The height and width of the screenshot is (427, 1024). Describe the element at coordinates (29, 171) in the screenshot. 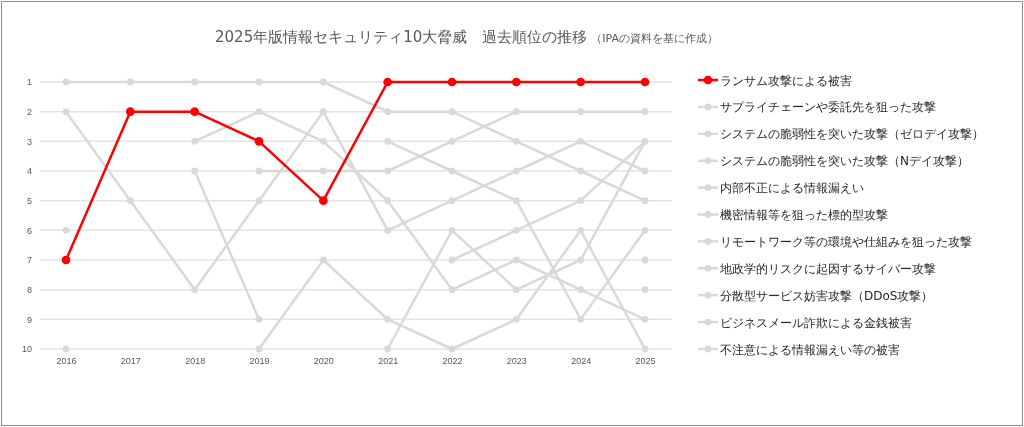

I see `y-tick-label: 4` at that location.